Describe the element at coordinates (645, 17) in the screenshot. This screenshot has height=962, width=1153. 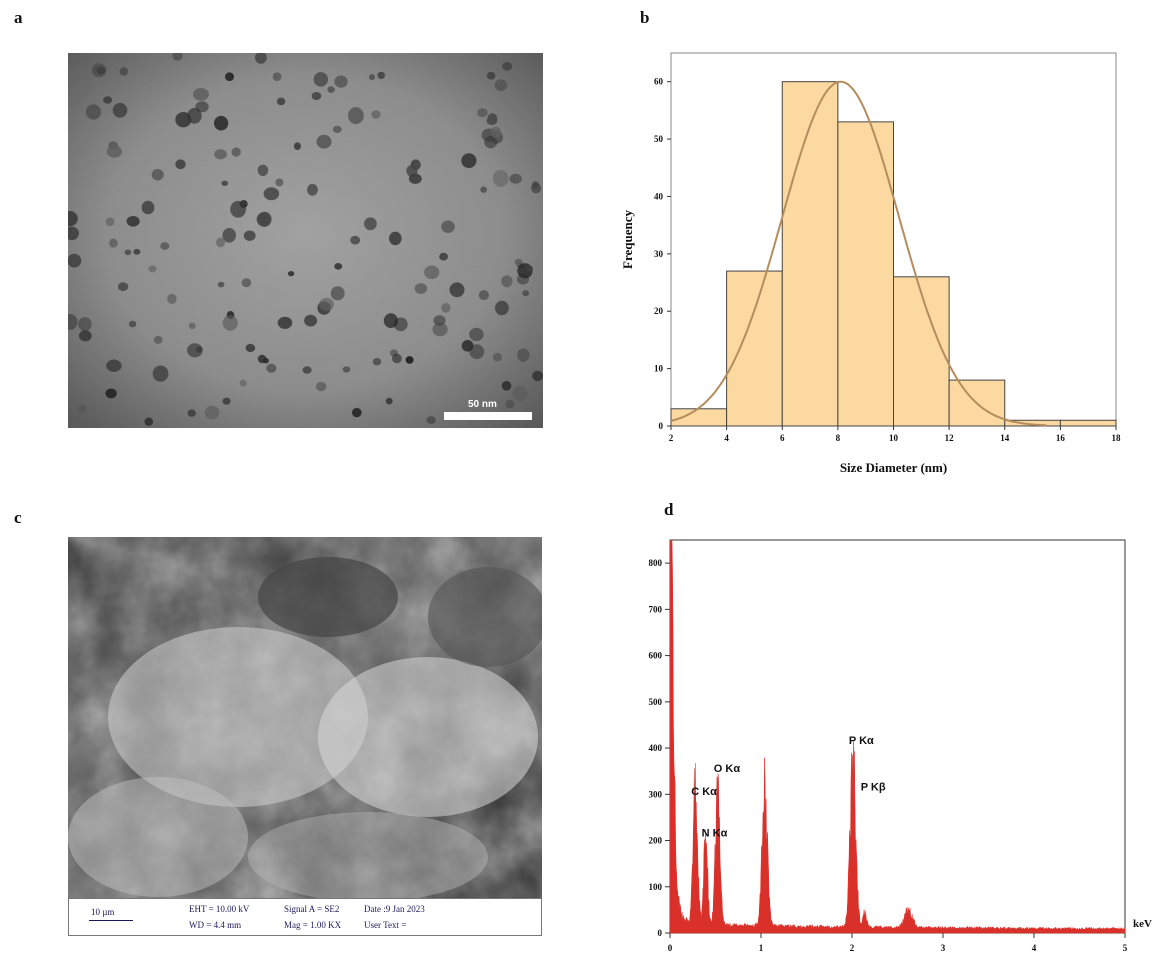
I see `panel-label-b: b` at that location.